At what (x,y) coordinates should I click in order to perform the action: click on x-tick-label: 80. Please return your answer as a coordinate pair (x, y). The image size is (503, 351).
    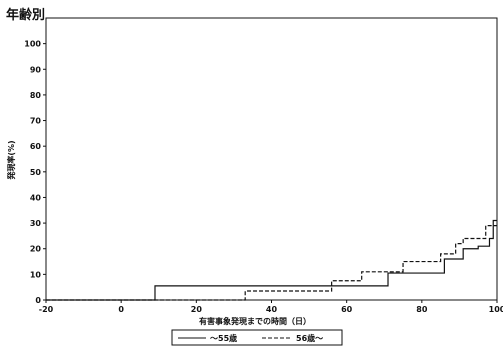
    Looking at the image, I should click on (422, 309).